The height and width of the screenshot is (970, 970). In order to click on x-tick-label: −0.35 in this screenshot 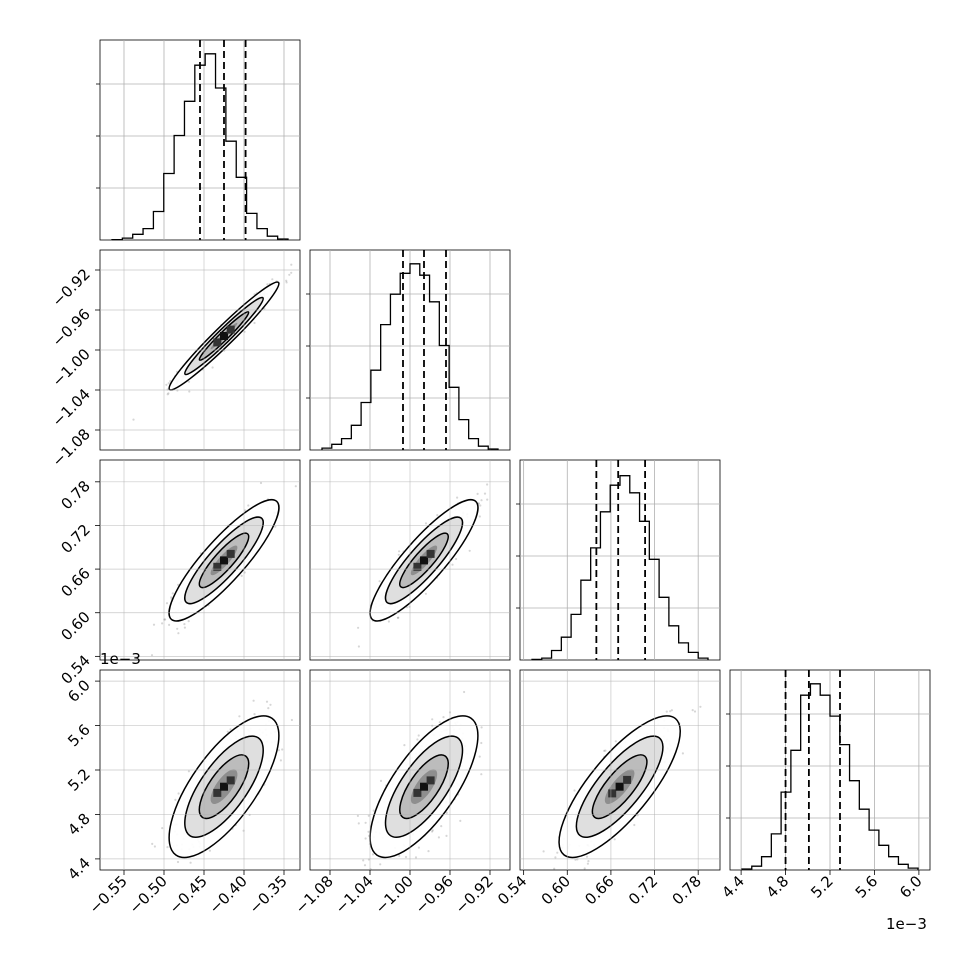, I will do `click(268, 894)`.